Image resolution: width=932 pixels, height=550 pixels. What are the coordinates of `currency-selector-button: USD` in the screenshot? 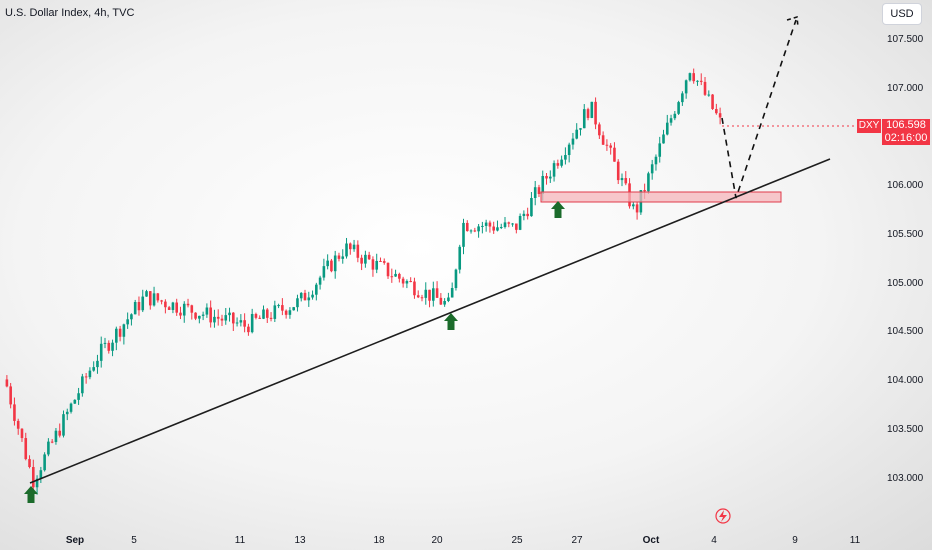 It's located at (902, 14).